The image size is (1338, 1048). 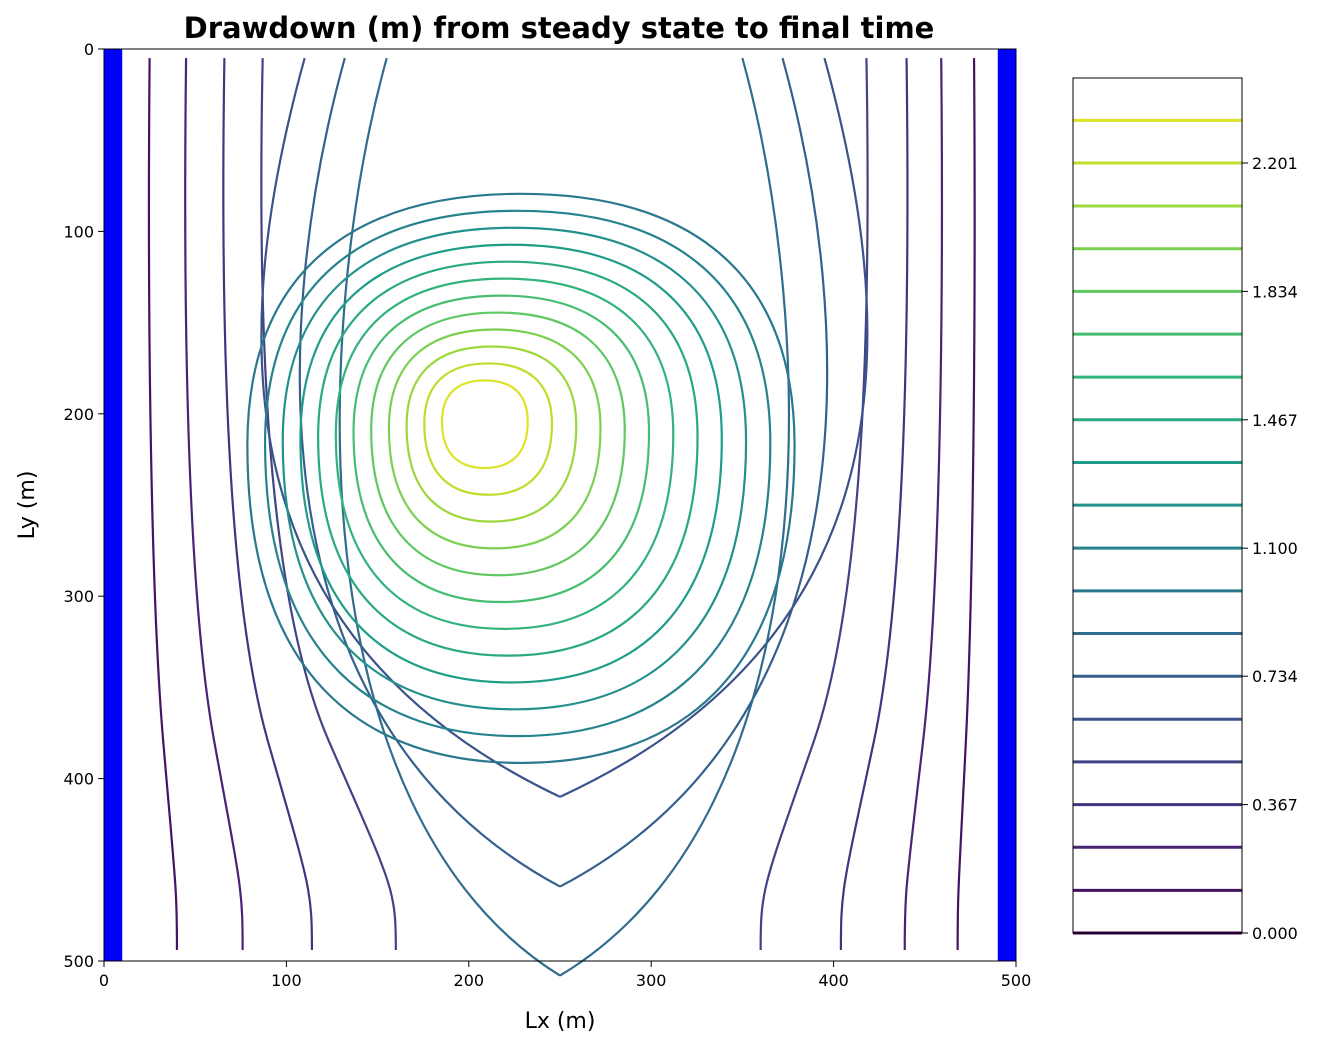 What do you see at coordinates (78, 779) in the screenshot?
I see `y-tick-label: 400` at bounding box center [78, 779].